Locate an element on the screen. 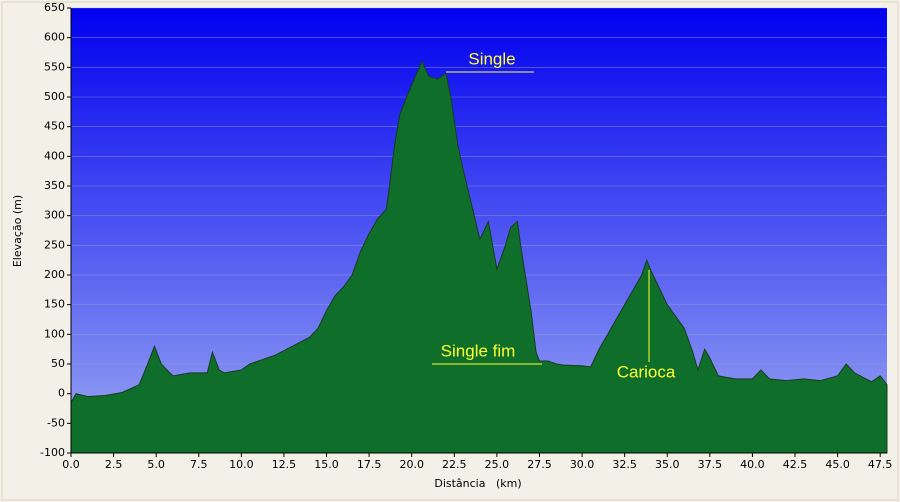 This screenshot has height=502, width=900. x-tick-label: 0.0 is located at coordinates (71, 464).